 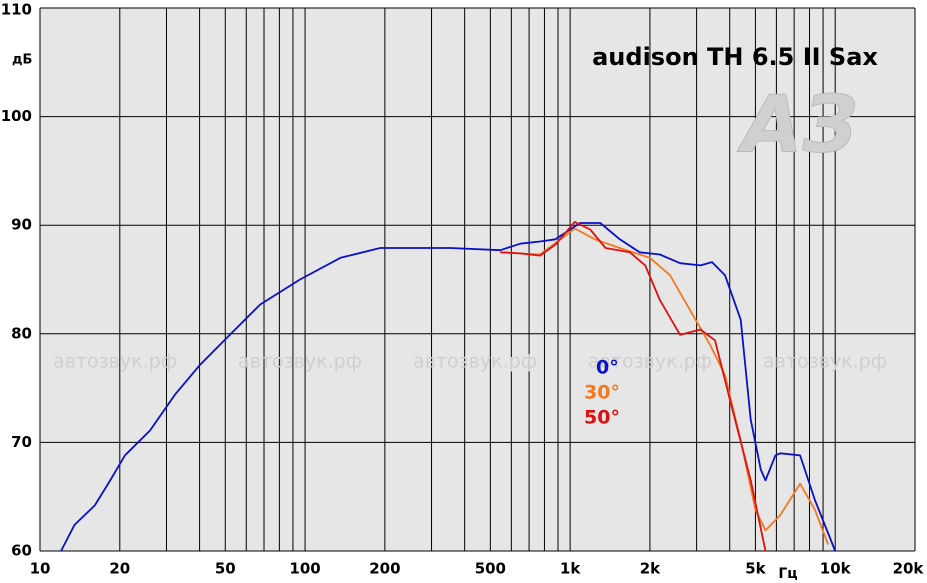 I want to click on x-tick-label: 2k, so click(x=650, y=569).